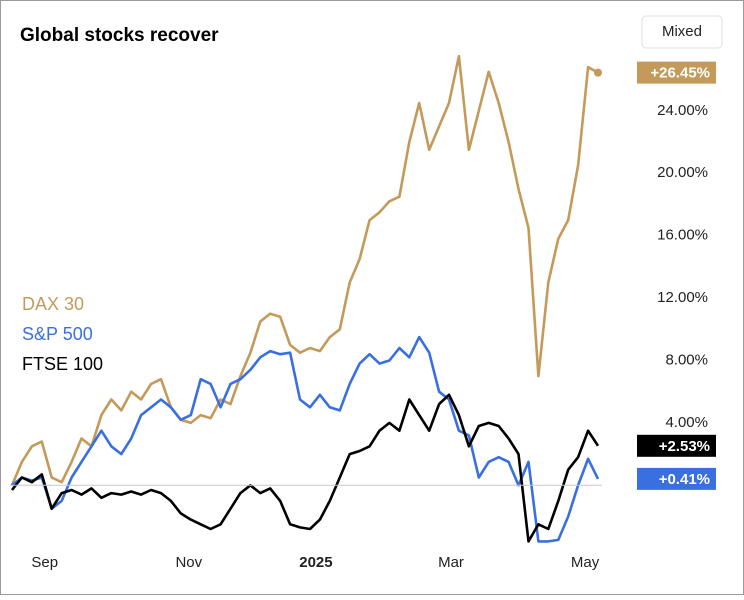  What do you see at coordinates (682, 297) in the screenshot?
I see `y-tick-label: 12.00%` at bounding box center [682, 297].